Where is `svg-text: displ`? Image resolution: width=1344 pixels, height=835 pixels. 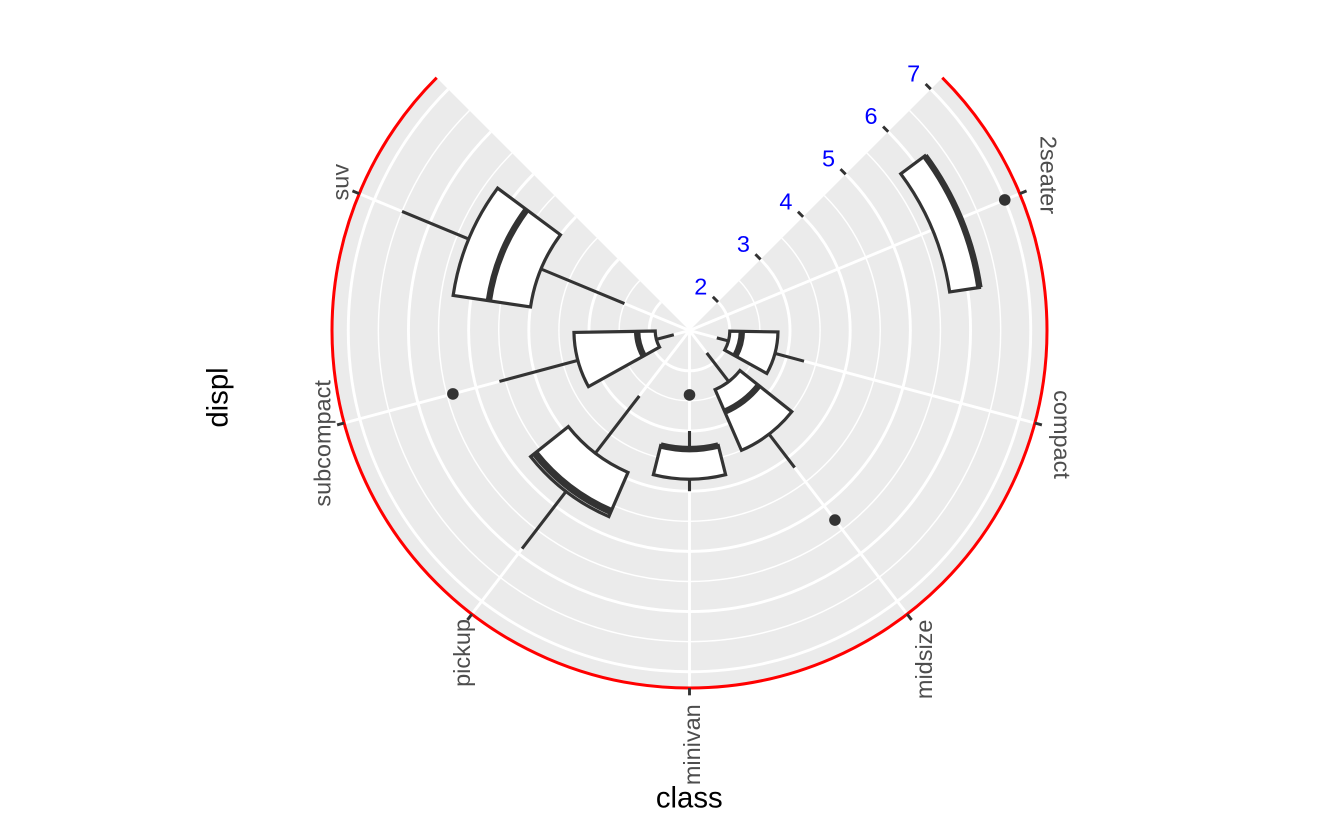
svg-text: displ is located at coordinates (217, 397).